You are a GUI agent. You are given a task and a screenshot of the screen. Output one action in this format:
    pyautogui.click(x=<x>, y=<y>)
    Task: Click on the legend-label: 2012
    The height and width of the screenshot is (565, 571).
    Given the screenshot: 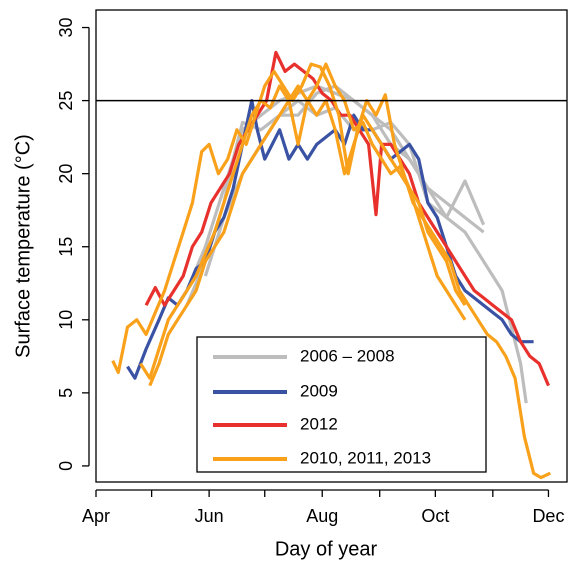 What is the action you would take?
    pyautogui.click(x=319, y=423)
    